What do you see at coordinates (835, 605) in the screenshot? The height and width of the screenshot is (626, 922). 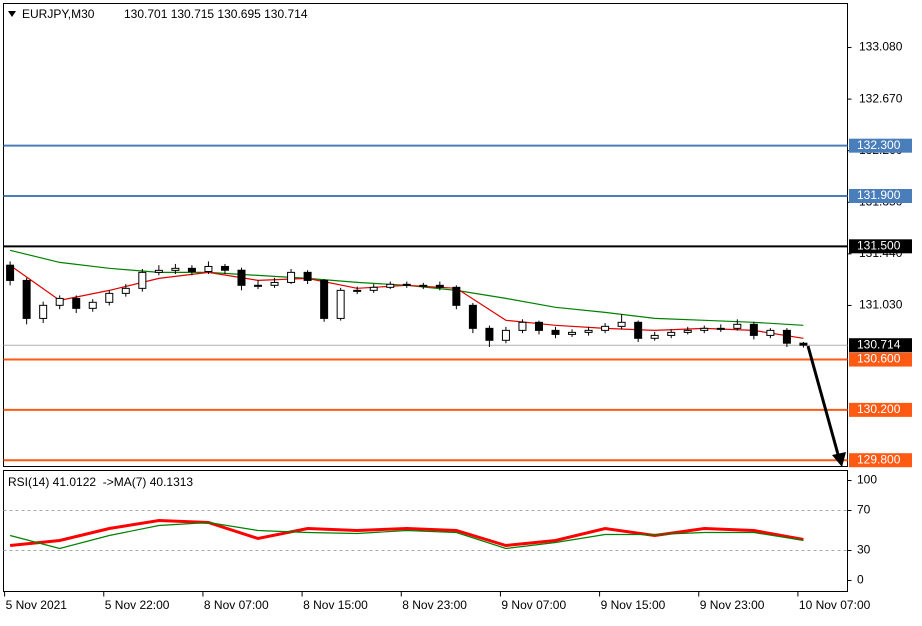 I see `x-tick-label: 10 Nov 07:00` at bounding box center [835, 605].